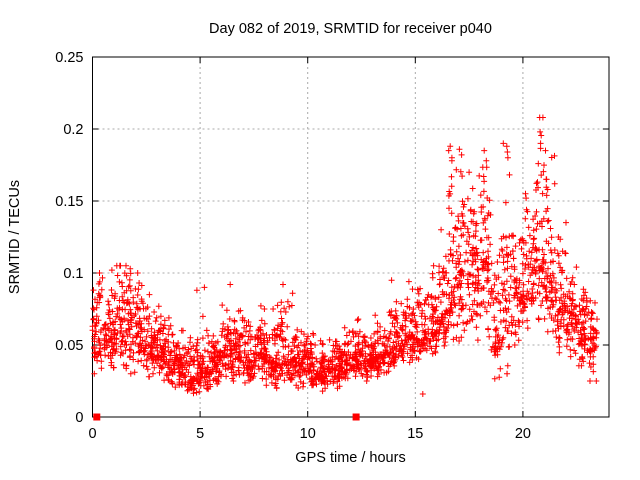  I want to click on svg-text: 15, so click(415, 434).